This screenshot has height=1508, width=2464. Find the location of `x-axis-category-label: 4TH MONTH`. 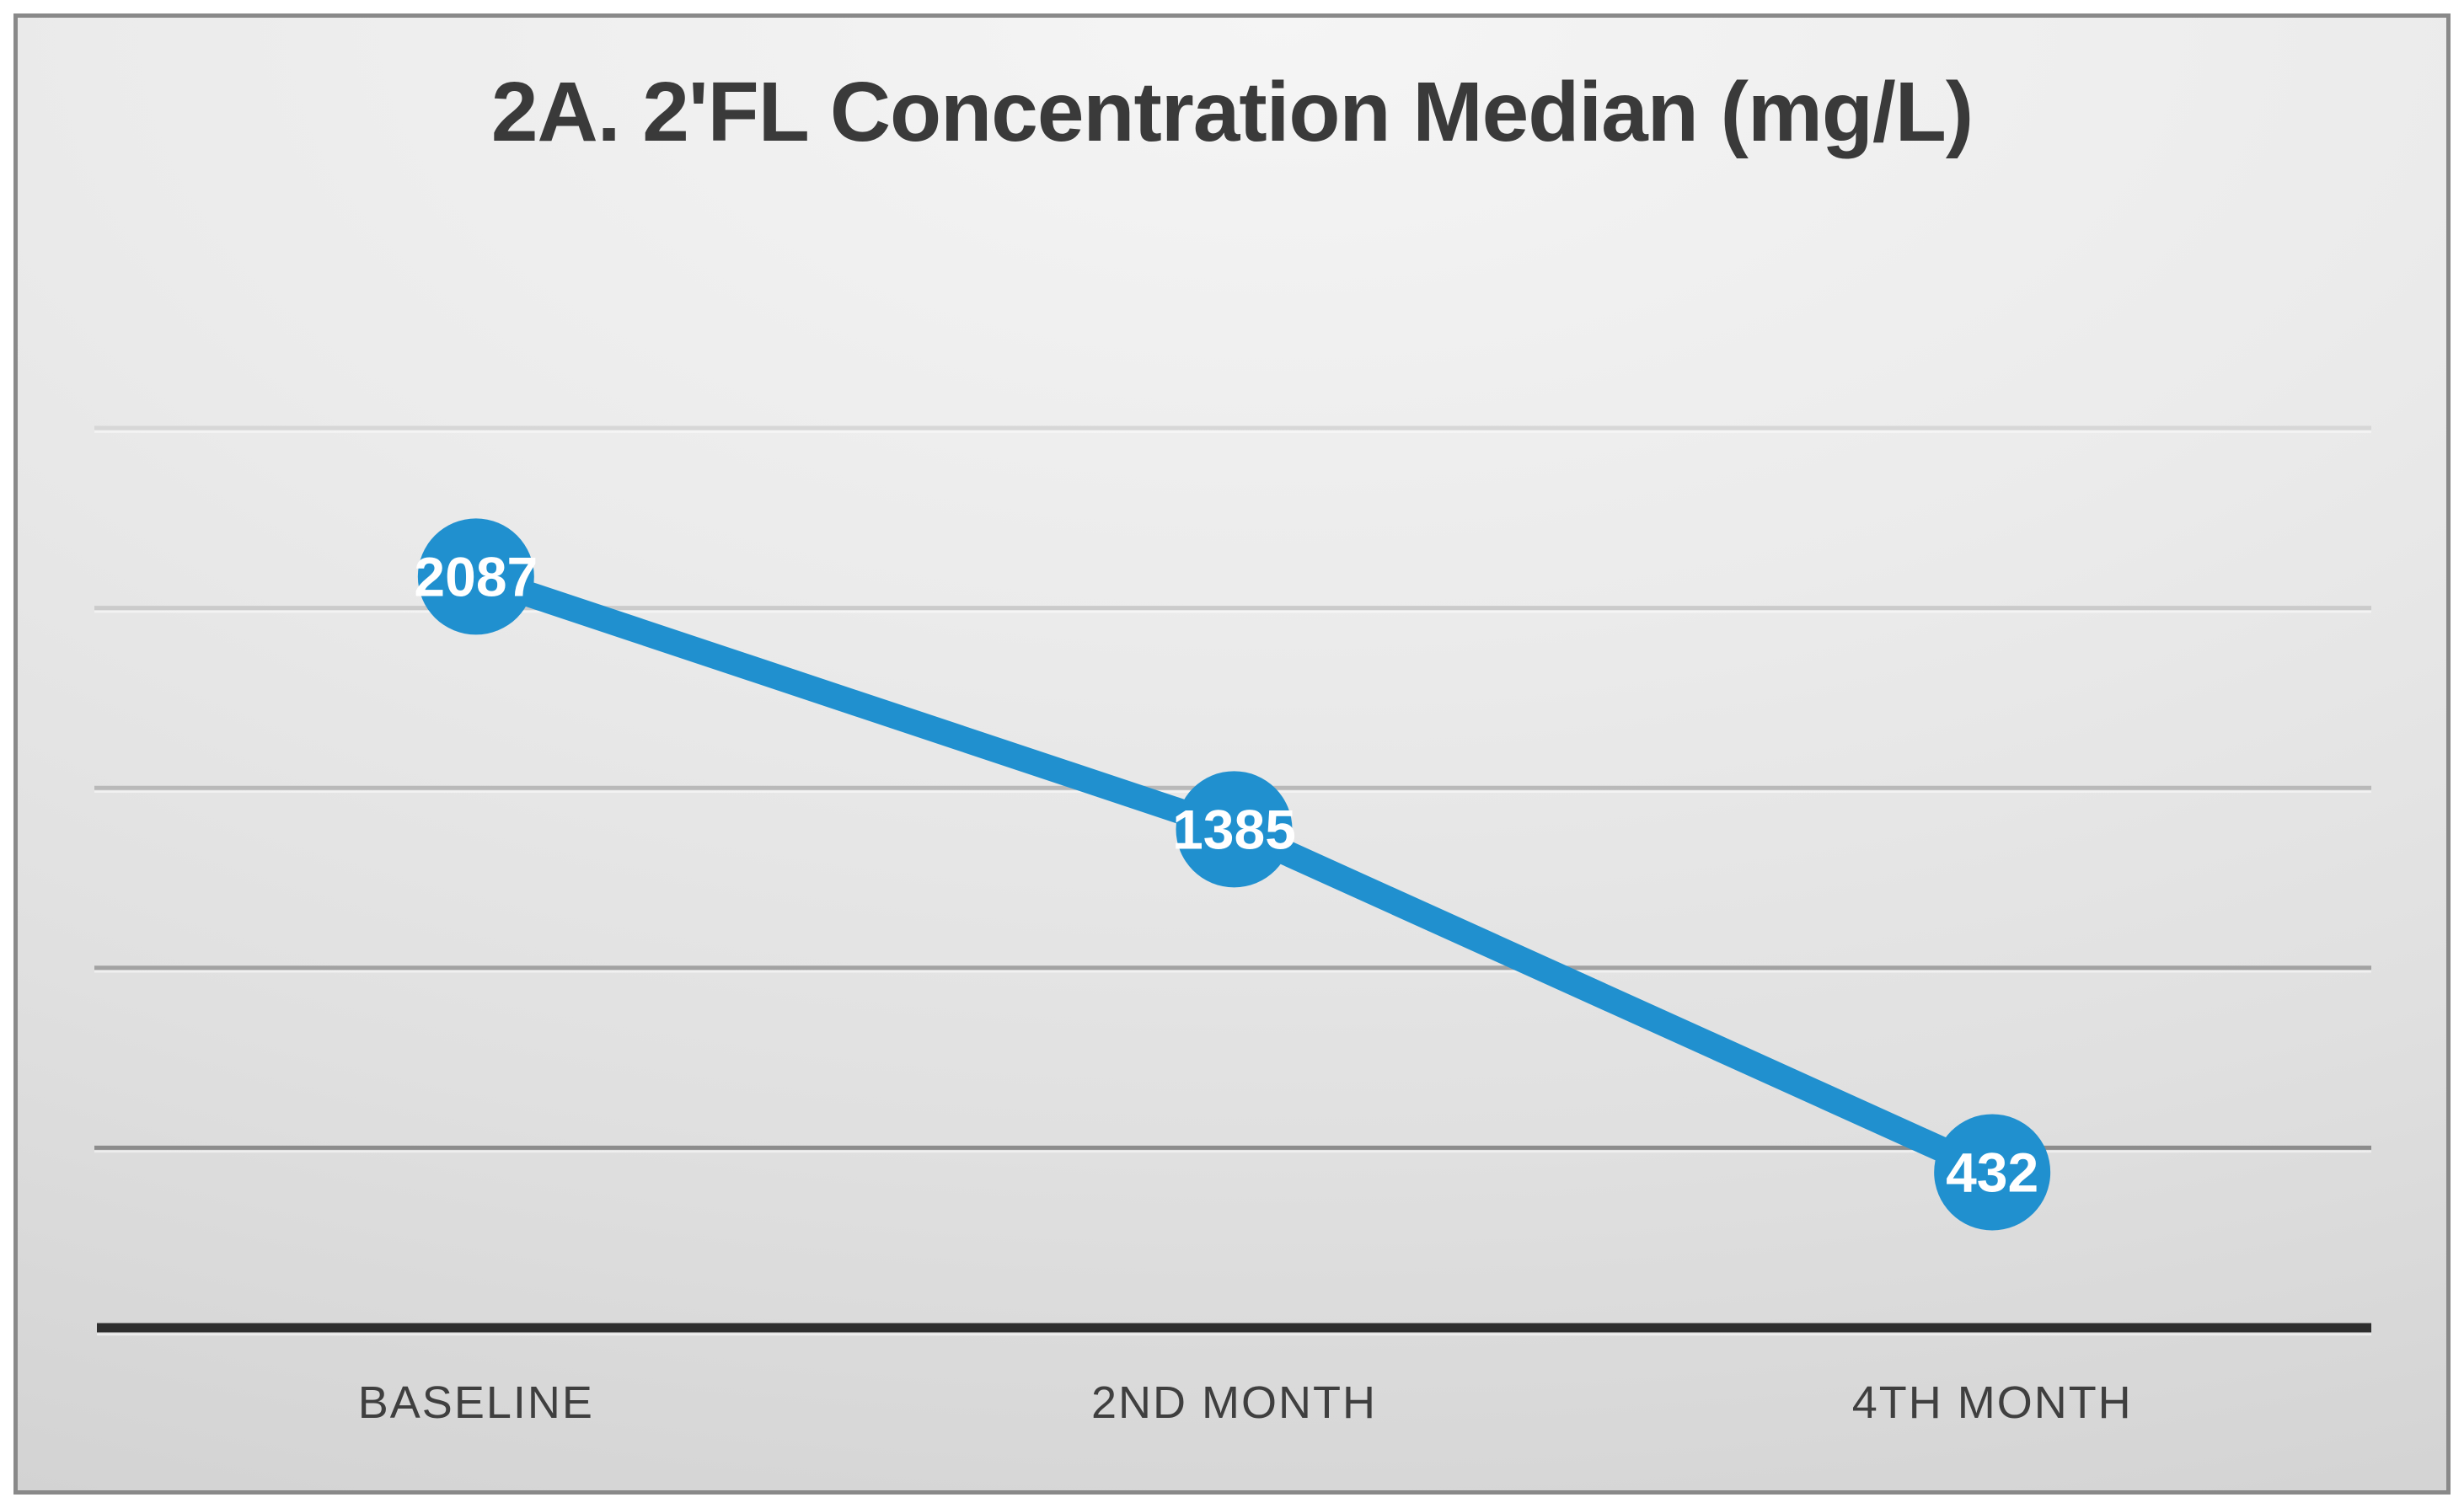

x-axis-category-label: 4TH MONTH is located at coordinates (1992, 1403).